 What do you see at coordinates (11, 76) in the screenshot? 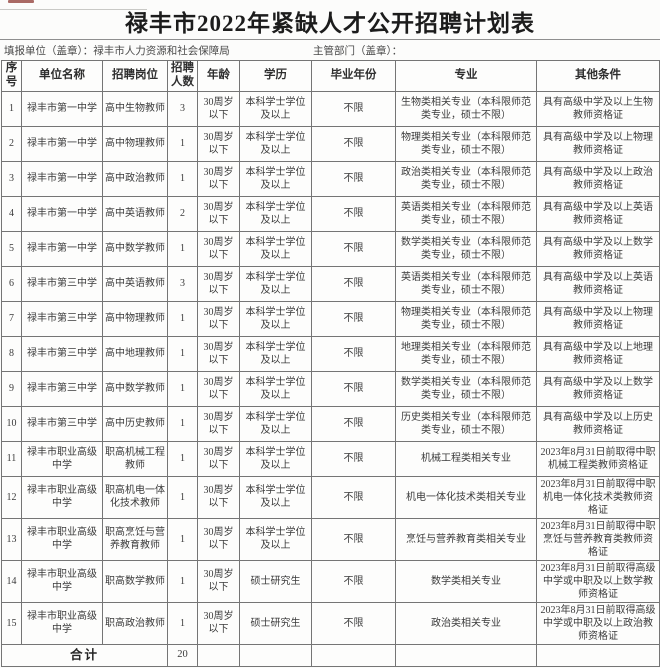
I see `col-header-no: 序号` at bounding box center [11, 76].